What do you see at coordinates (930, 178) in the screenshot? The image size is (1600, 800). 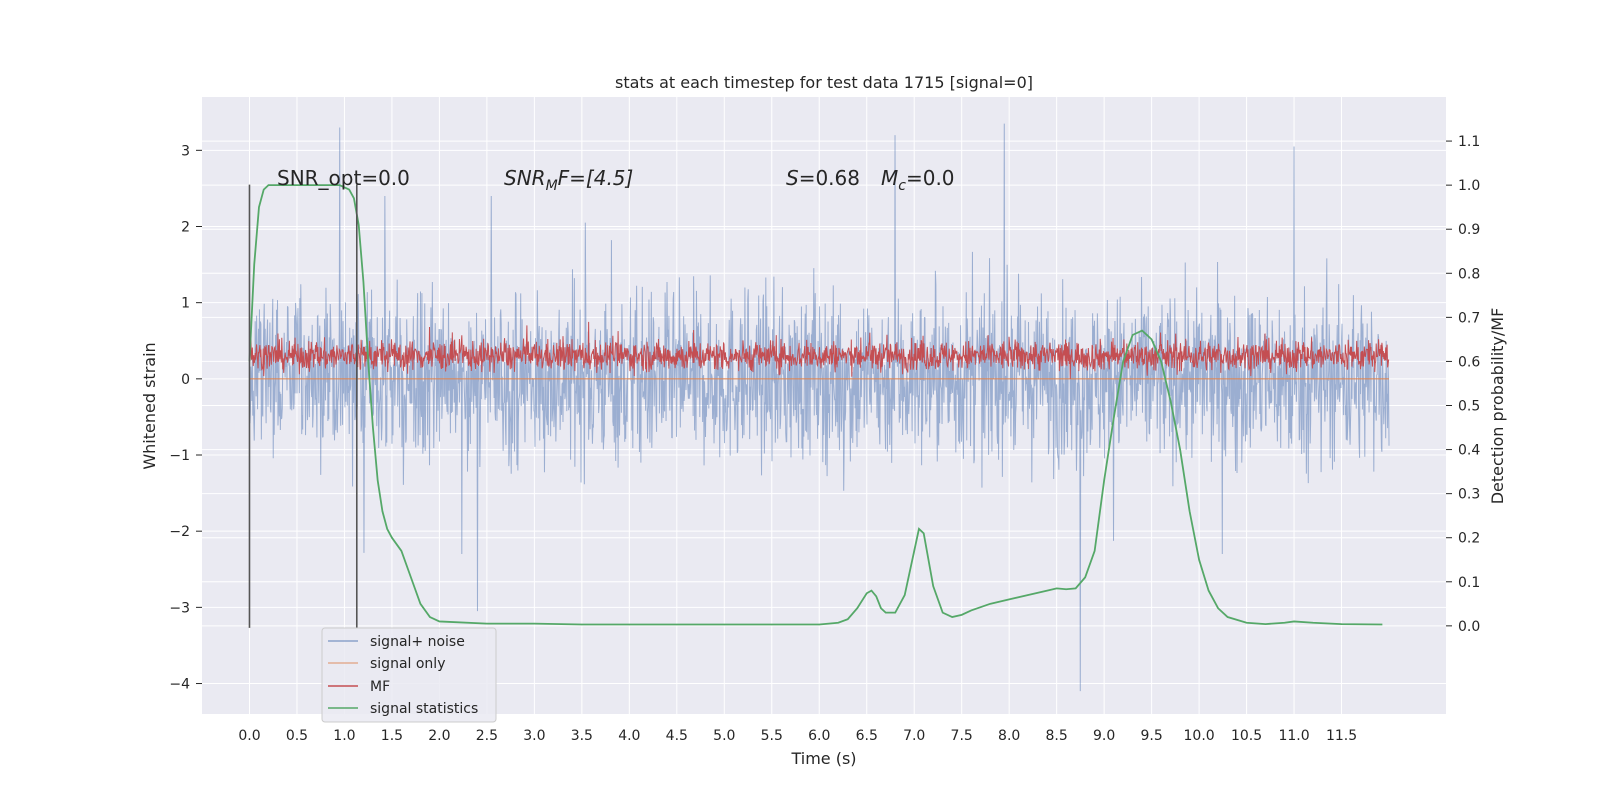 I see `annotation-mc-tail: =0.0` at bounding box center [930, 178].